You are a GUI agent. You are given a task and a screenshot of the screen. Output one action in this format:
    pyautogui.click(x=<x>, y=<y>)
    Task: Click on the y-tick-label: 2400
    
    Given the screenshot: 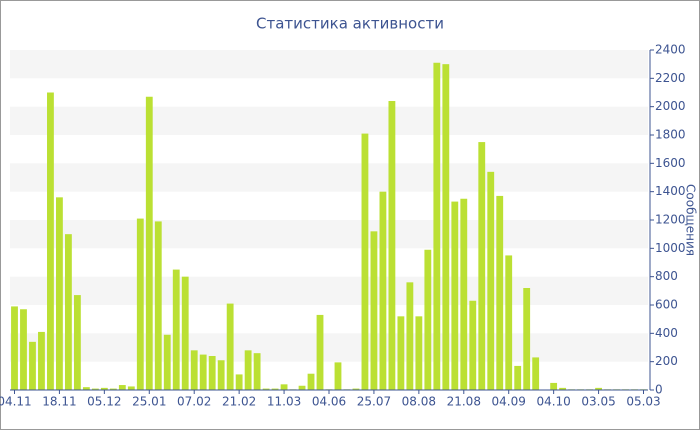 What is the action you would take?
    pyautogui.click(x=670, y=50)
    